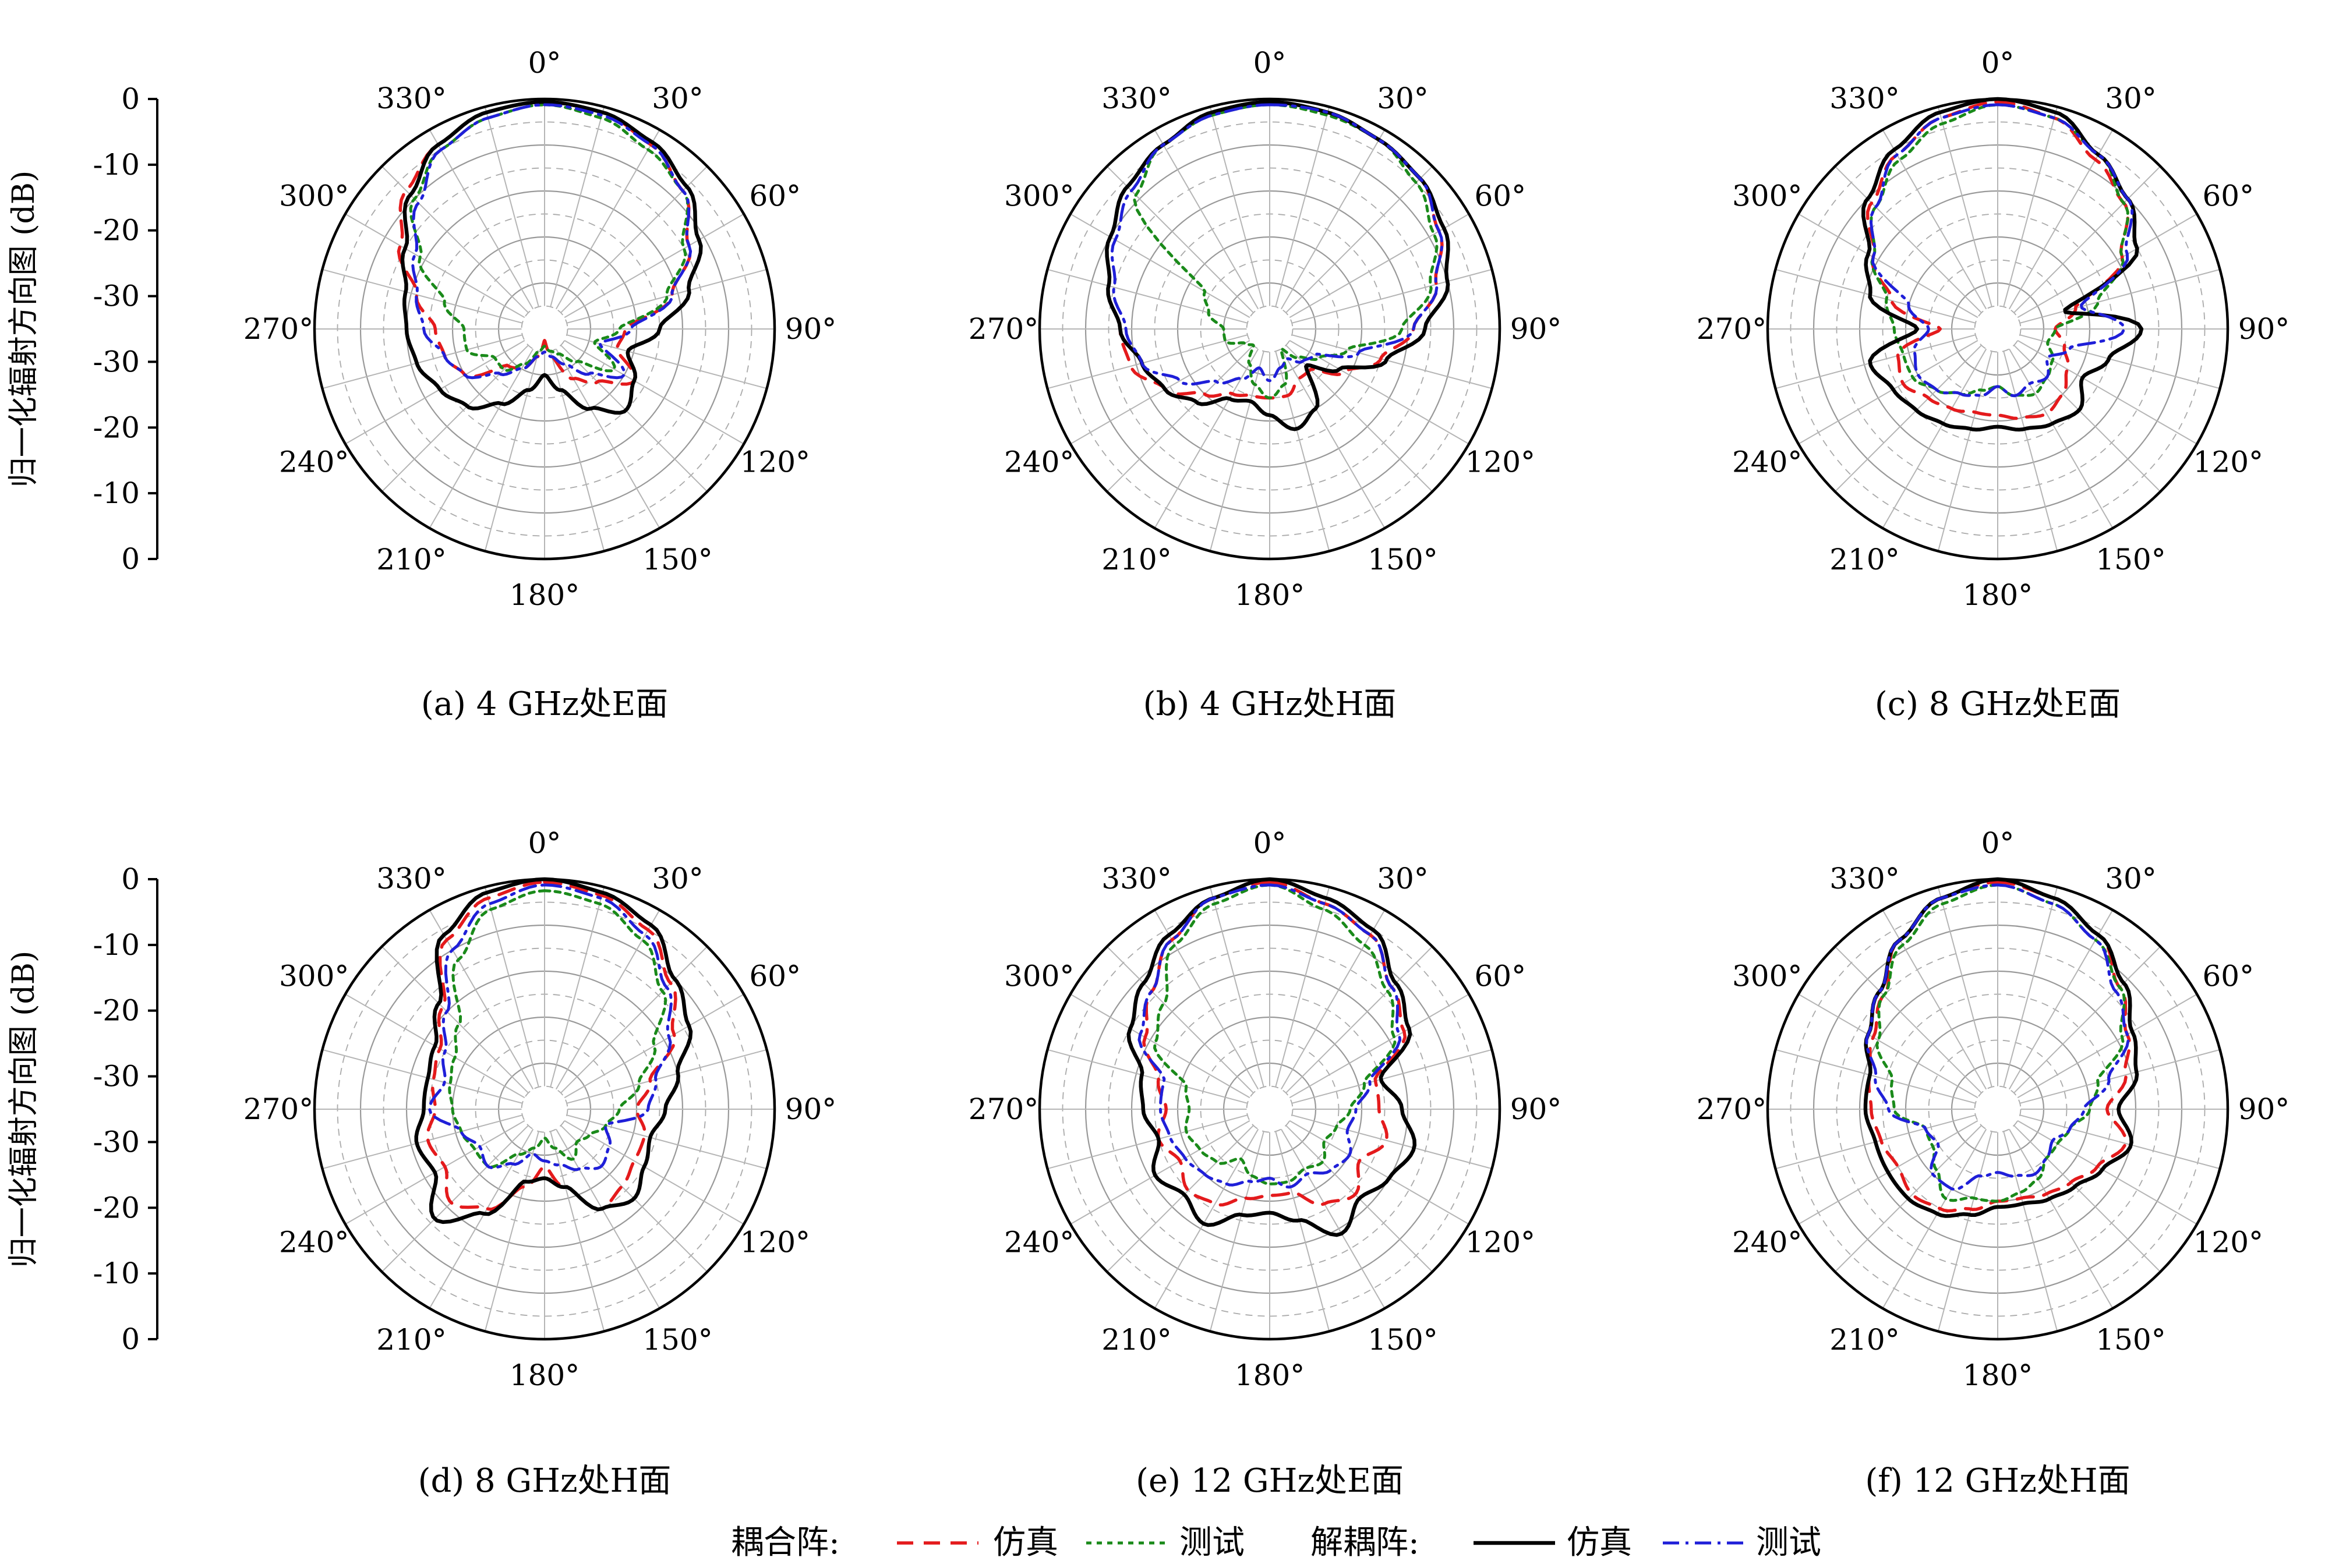 Image resolution: width=2339 pixels, height=1568 pixels. What do you see at coordinates (116, 1011) in the screenshot?
I see `r-axis-tick-label: -20` at bounding box center [116, 1011].